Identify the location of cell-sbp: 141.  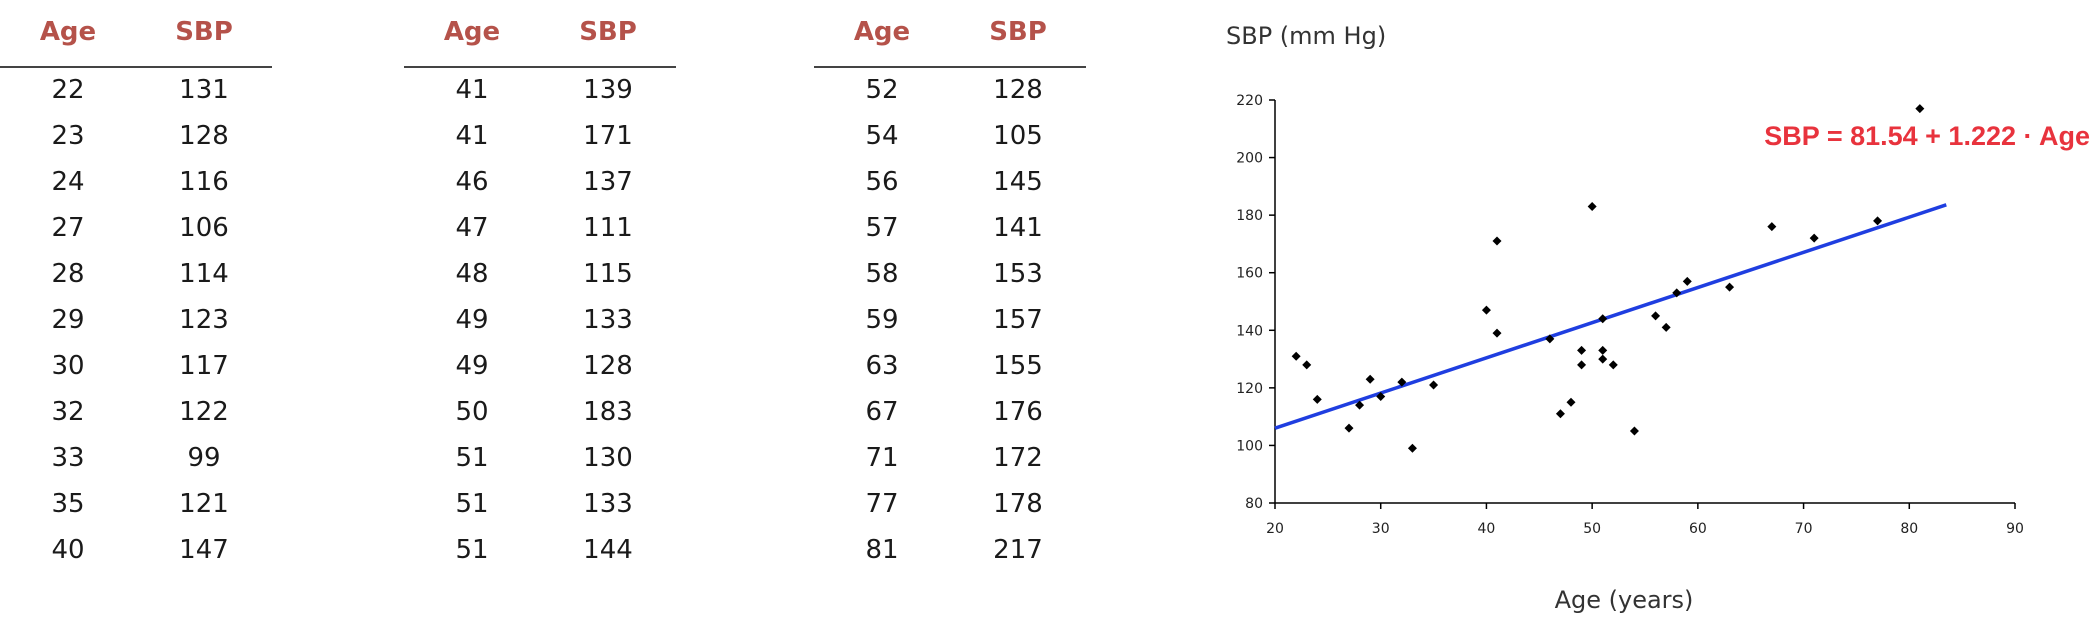
(1018, 228).